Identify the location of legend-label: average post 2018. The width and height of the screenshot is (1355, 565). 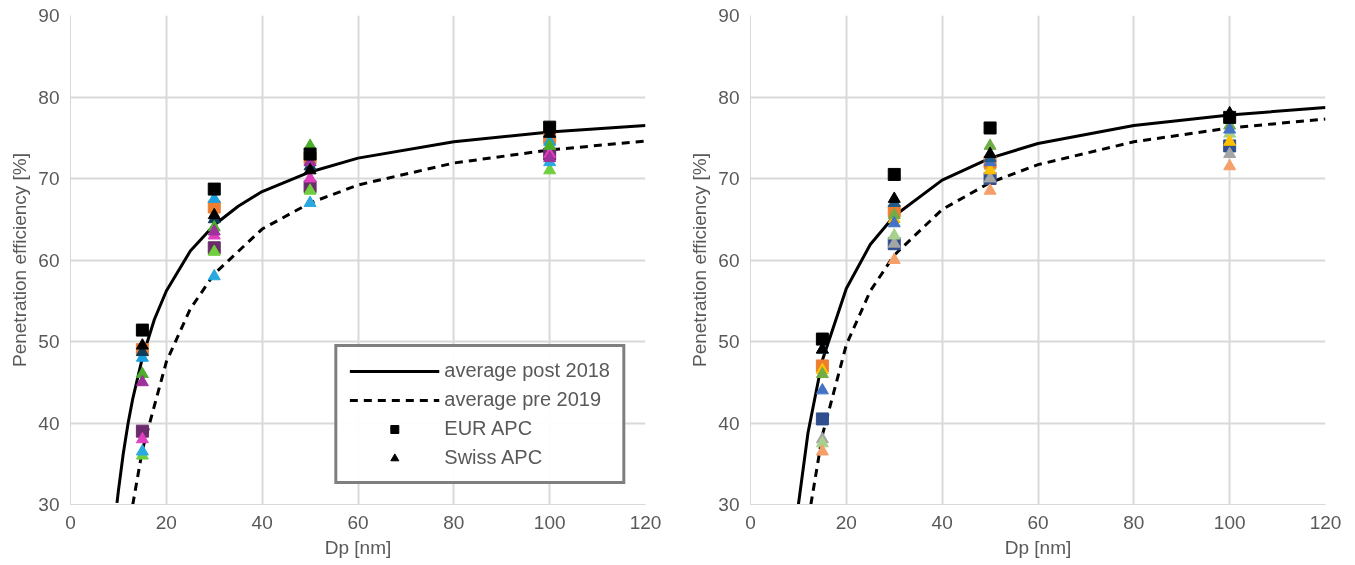
(527, 370).